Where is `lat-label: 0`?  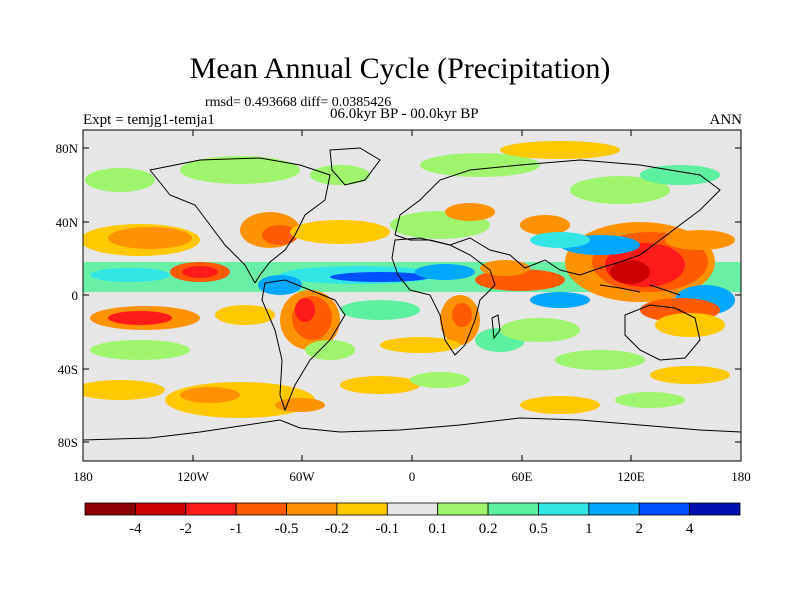
lat-label: 0 is located at coordinates (75, 295).